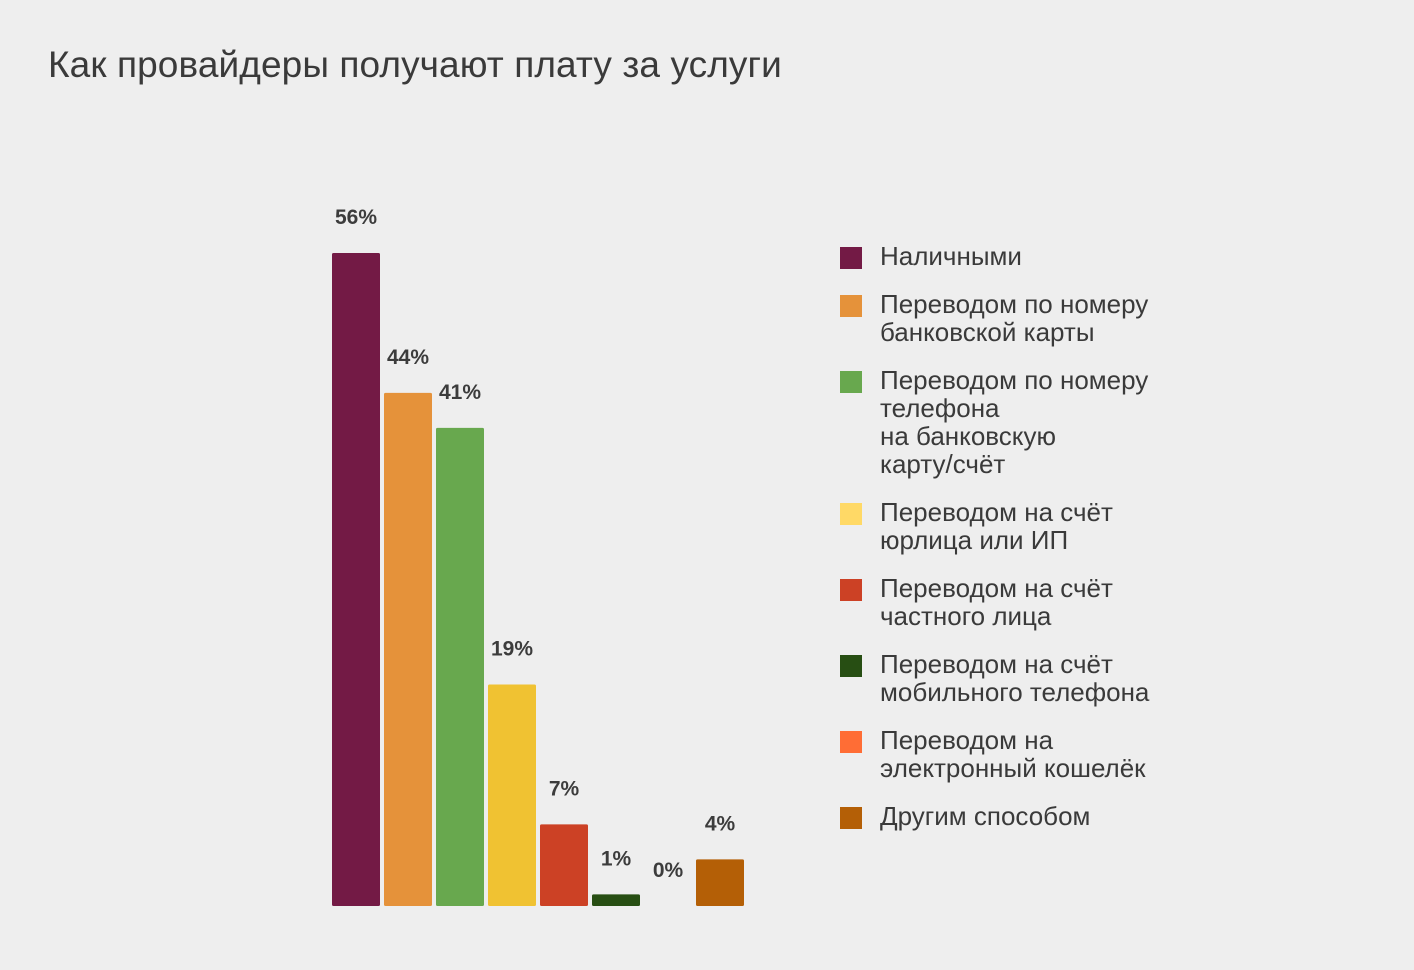 The height and width of the screenshot is (970, 1414). Describe the element at coordinates (460, 392) in the screenshot. I see `value-label-3: 41%` at that location.